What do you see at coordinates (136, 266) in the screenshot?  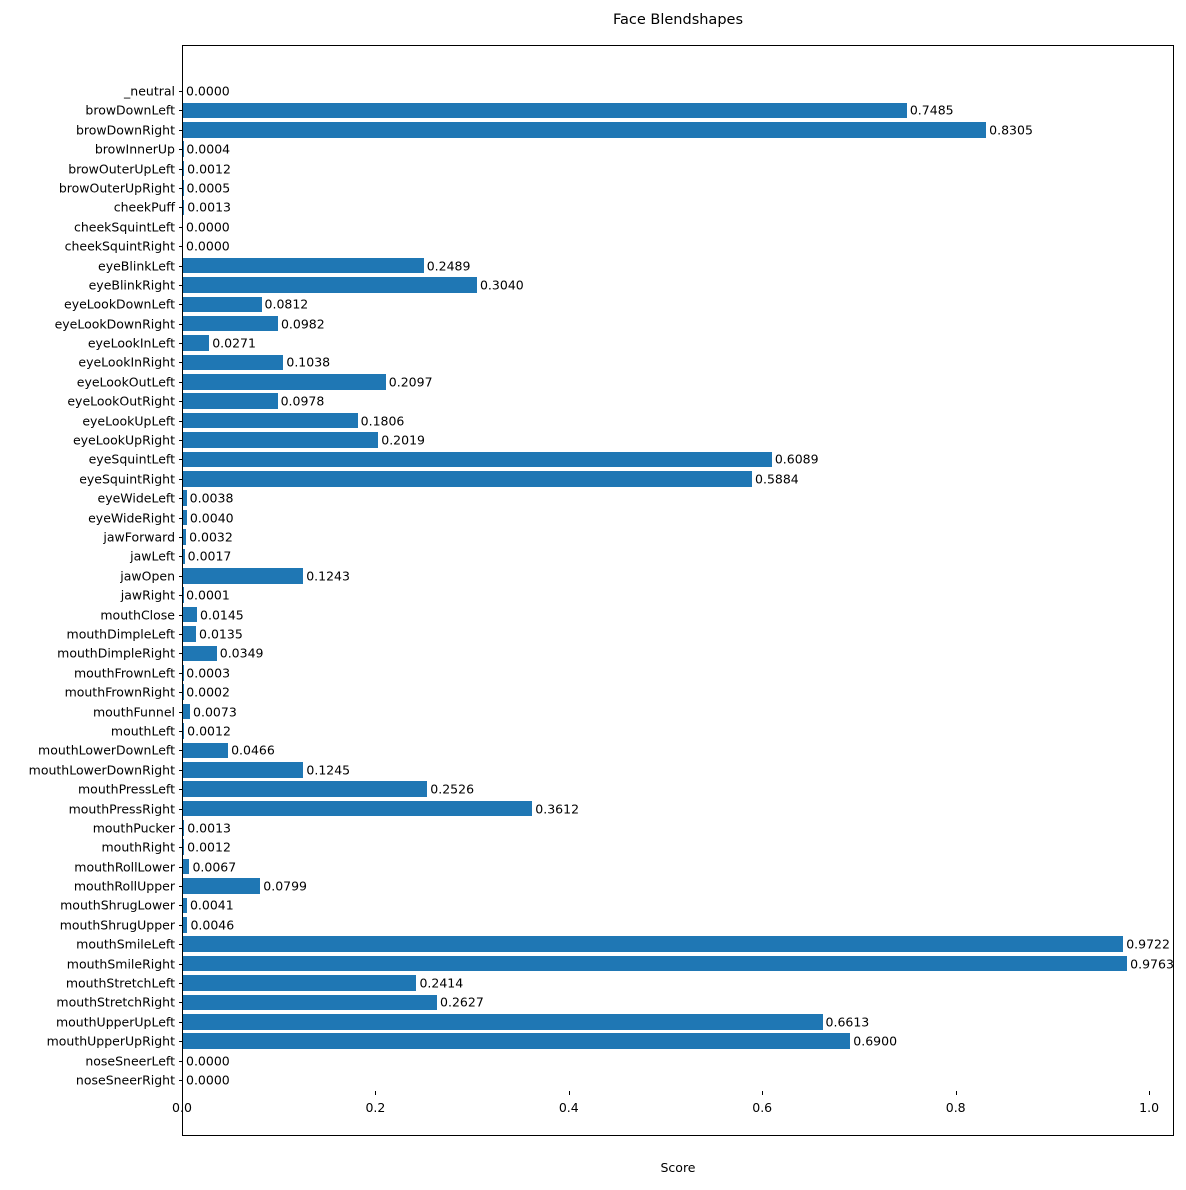 I see `y-tick-label: eyeBlinkLeft` at bounding box center [136, 266].